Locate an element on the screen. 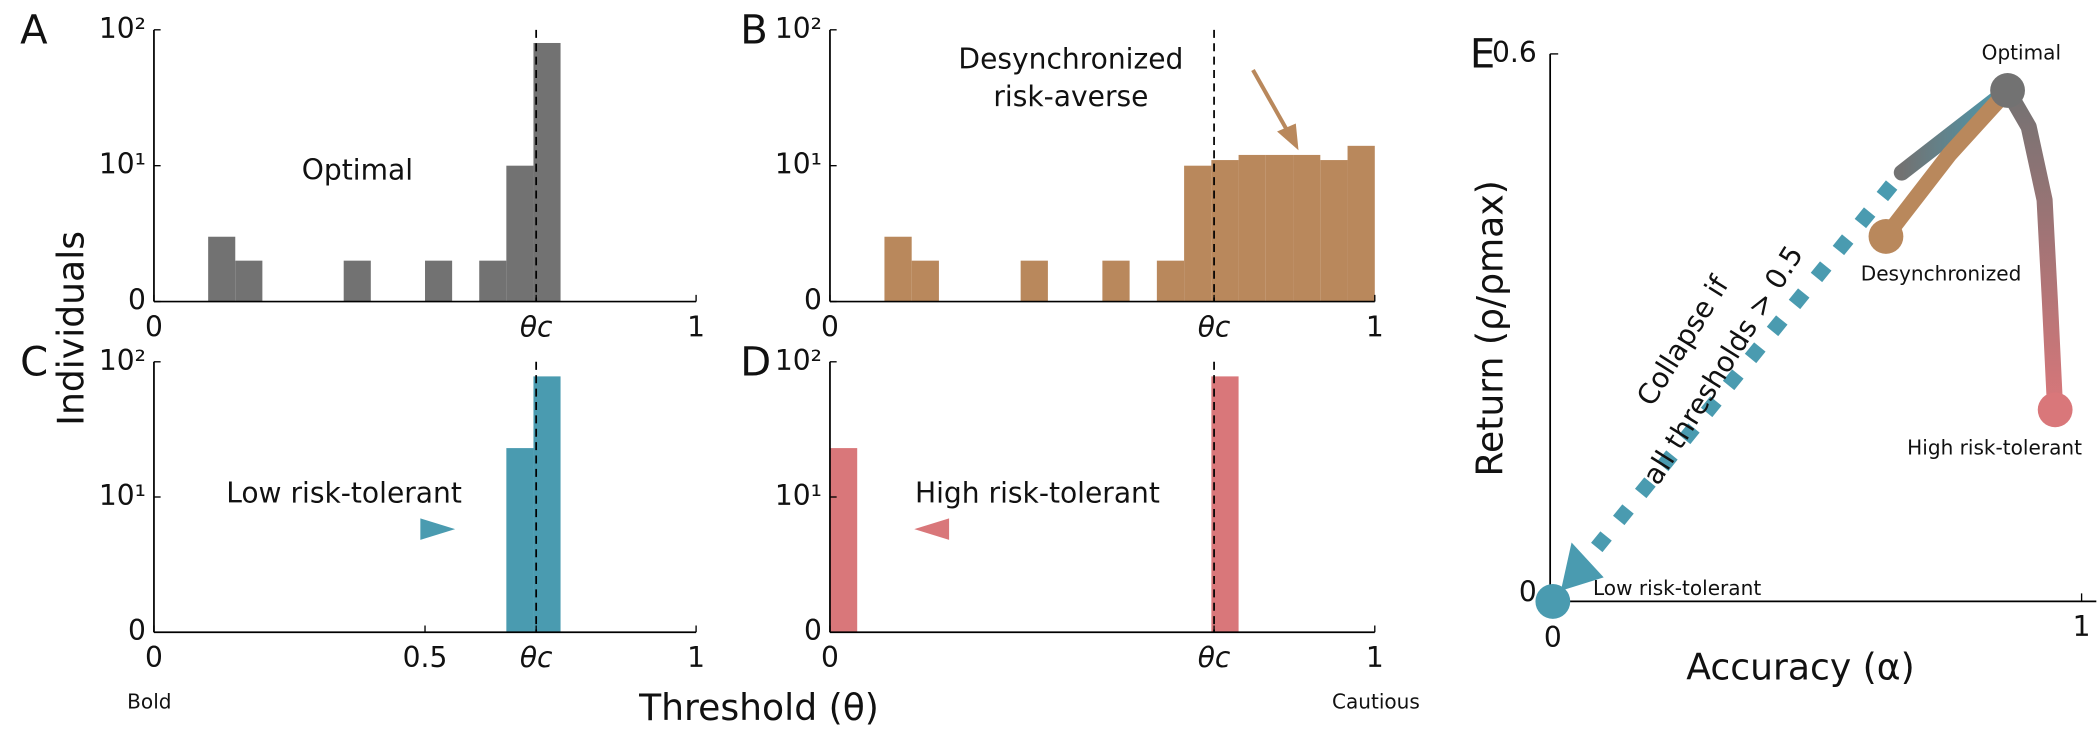  panel-letter: B is located at coordinates (754, 30).